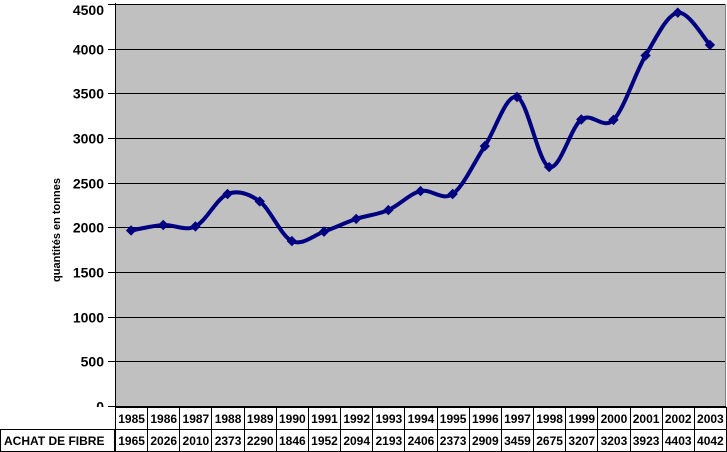 Image resolution: width=727 pixels, height=452 pixels. I want to click on y-tick-label: 1000, so click(88, 318).